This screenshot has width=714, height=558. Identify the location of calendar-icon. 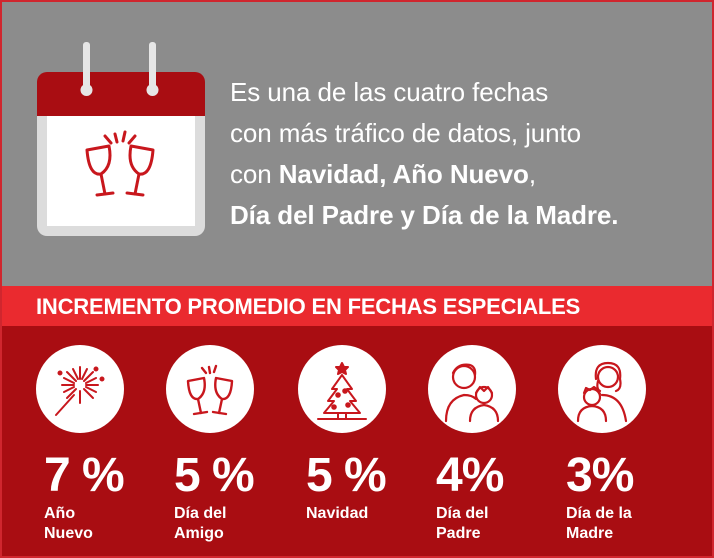
(121, 139).